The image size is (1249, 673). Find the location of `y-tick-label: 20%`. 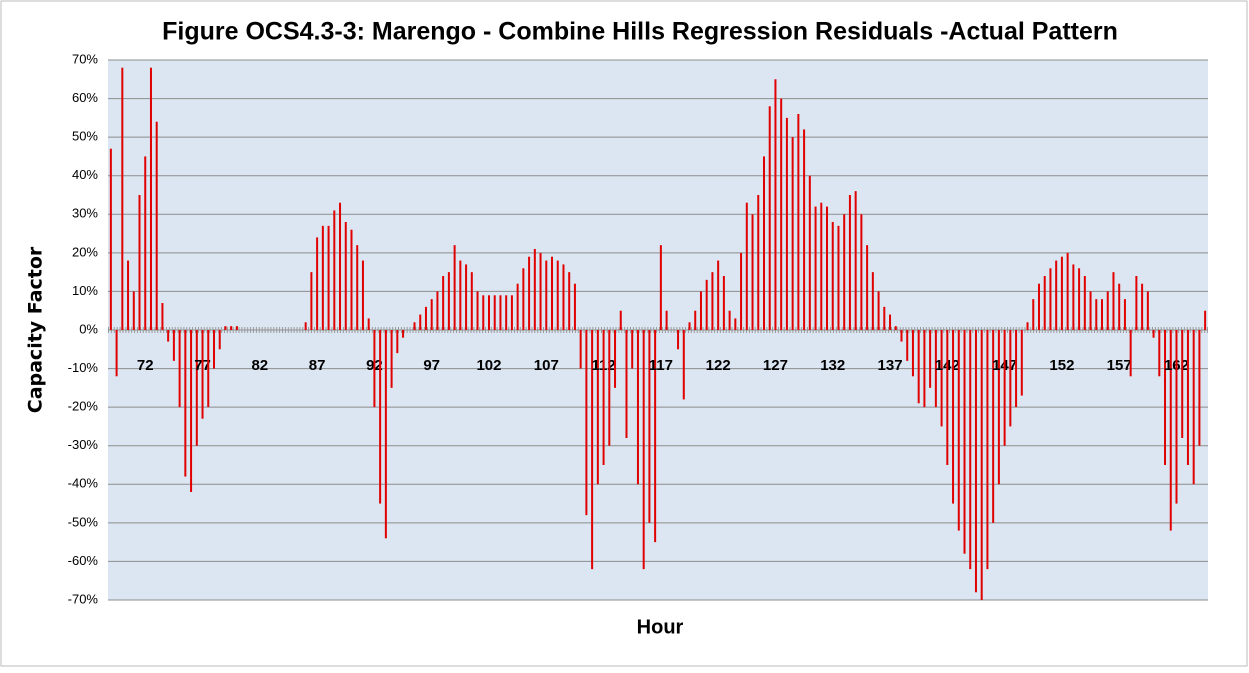

y-tick-label: 20% is located at coordinates (85, 251).